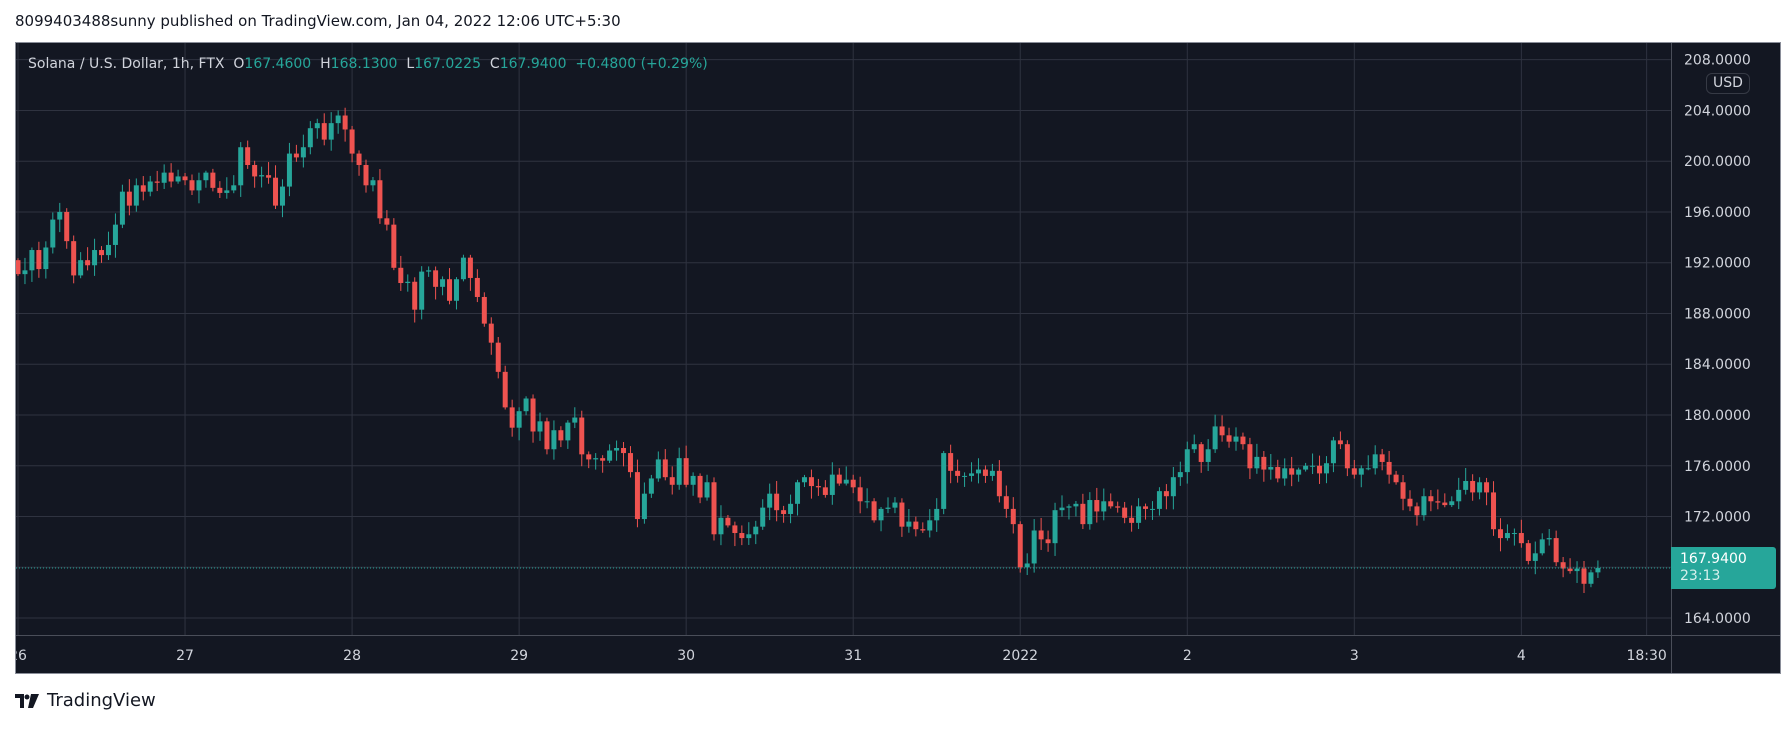 This screenshot has width=1791, height=729. What do you see at coordinates (519, 656) in the screenshot?
I see `time-tick-label: 29` at bounding box center [519, 656].